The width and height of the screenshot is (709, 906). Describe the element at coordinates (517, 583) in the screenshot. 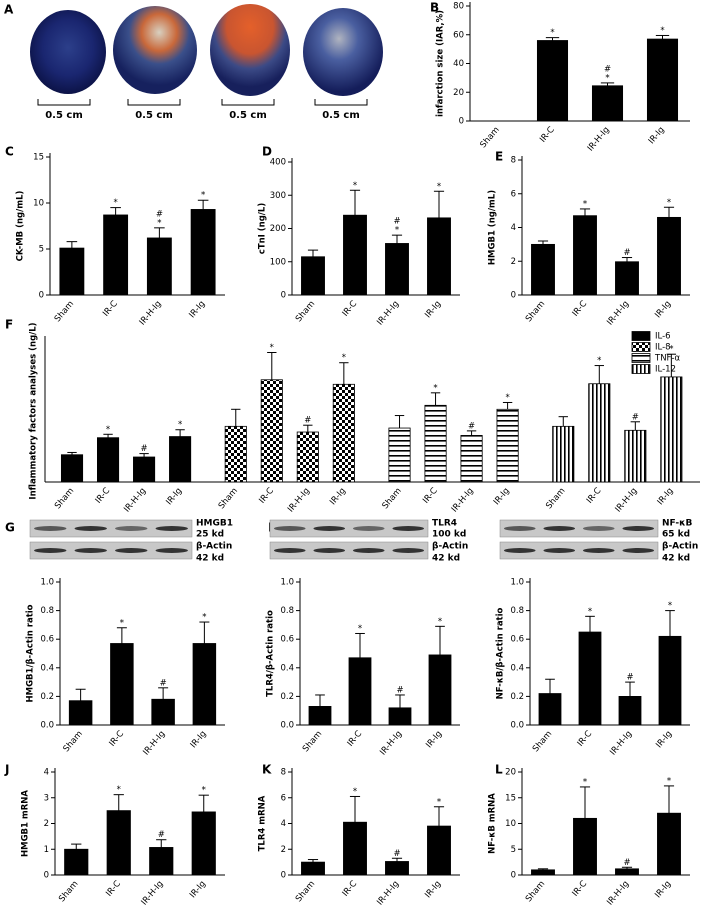

I see `y-tick-label: 1.0` at that location.